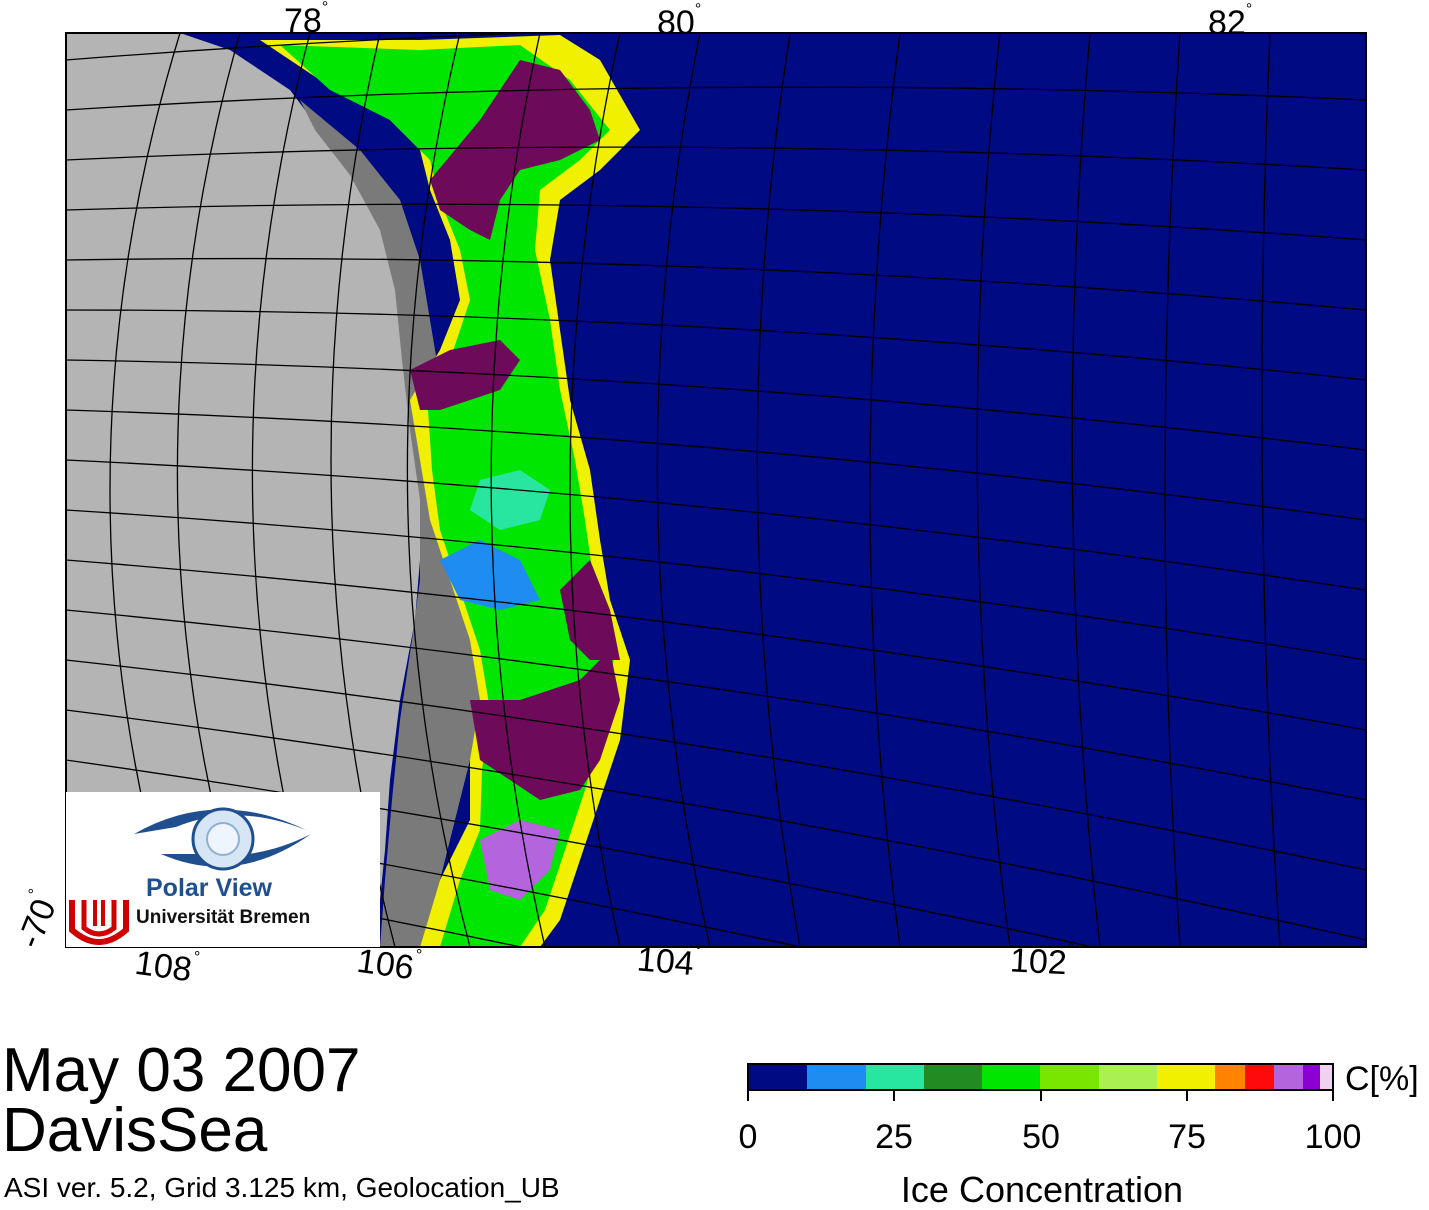 The width and height of the screenshot is (1429, 1210). Describe the element at coordinates (223, 917) in the screenshot. I see `logo-institution: Universität Bremen` at that location.